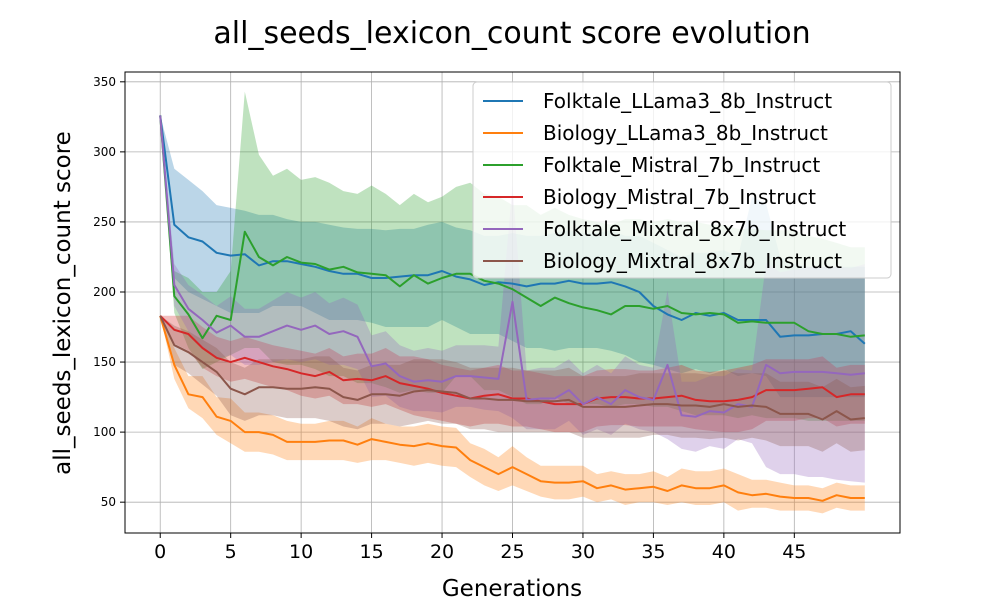  What do you see at coordinates (687, 101) in the screenshot?
I see `legend-label: Folktale_LLama3_8b_Instruct` at bounding box center [687, 101].